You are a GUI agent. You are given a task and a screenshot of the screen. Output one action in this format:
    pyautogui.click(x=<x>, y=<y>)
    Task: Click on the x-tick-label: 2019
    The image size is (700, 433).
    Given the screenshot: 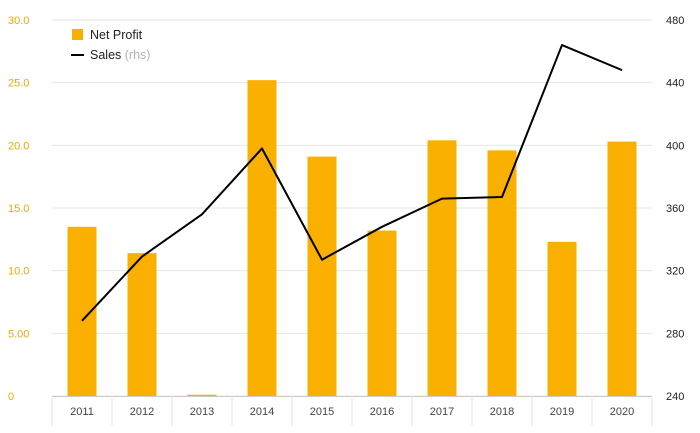 What is the action you would take?
    pyautogui.click(x=562, y=412)
    